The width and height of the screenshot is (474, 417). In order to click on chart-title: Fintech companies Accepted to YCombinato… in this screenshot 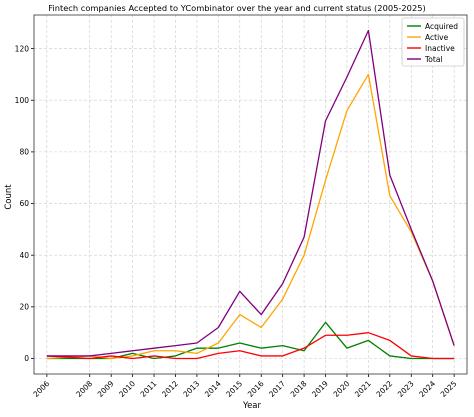, I will do `click(237, 8)`.